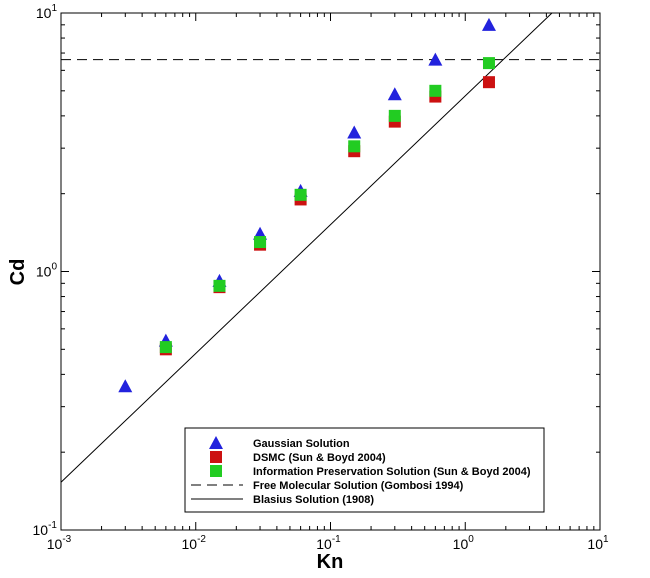 This screenshot has width=650, height=578. Describe the element at coordinates (47, 271) in the screenshot. I see `y-tick-label: 10⁰` at that location.